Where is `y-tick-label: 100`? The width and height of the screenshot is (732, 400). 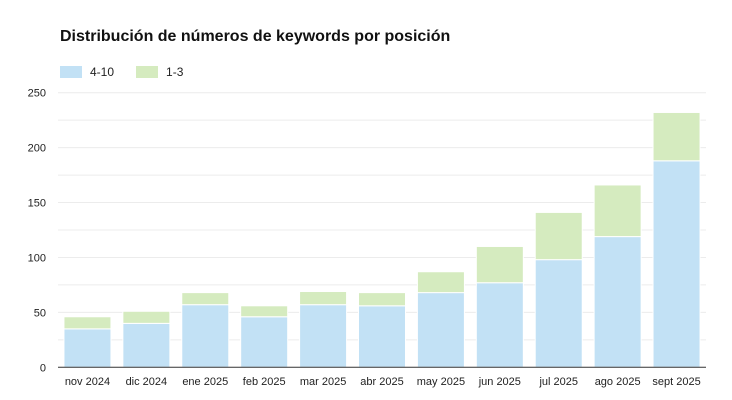
y-tick-label: 100 is located at coordinates (37, 258).